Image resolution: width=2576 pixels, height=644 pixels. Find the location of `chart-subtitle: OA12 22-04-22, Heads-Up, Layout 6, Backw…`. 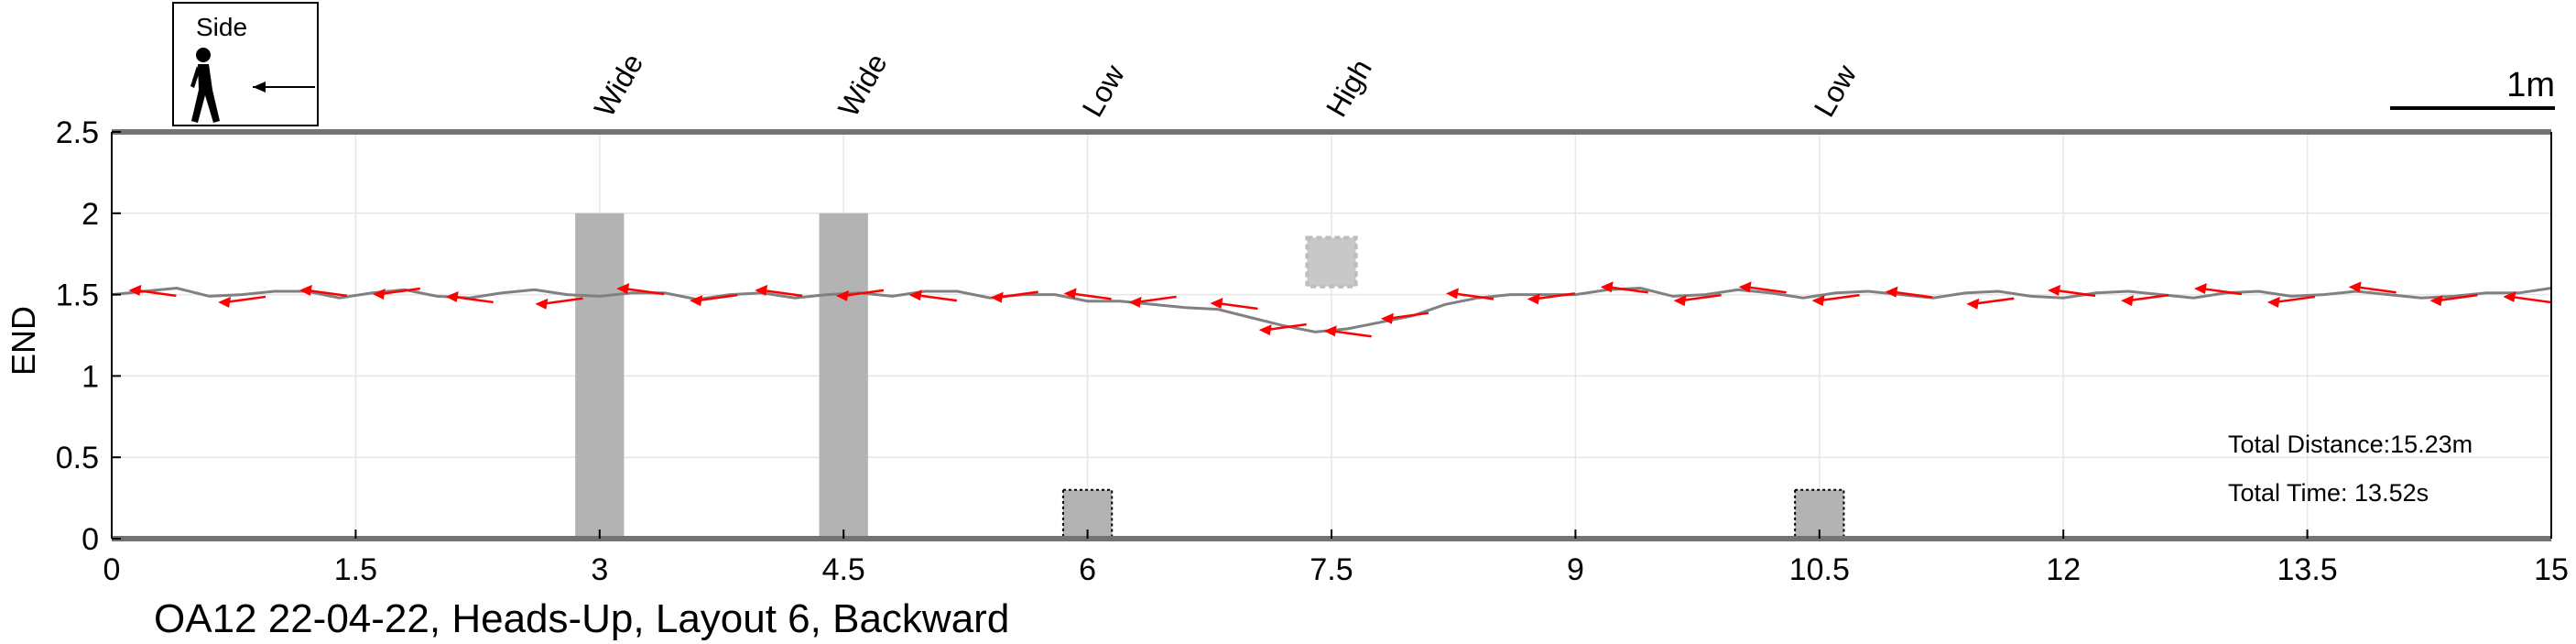

chart-subtitle: OA12 22-04-22, Heads-Up, Layout 6, Backw… is located at coordinates (581, 618).